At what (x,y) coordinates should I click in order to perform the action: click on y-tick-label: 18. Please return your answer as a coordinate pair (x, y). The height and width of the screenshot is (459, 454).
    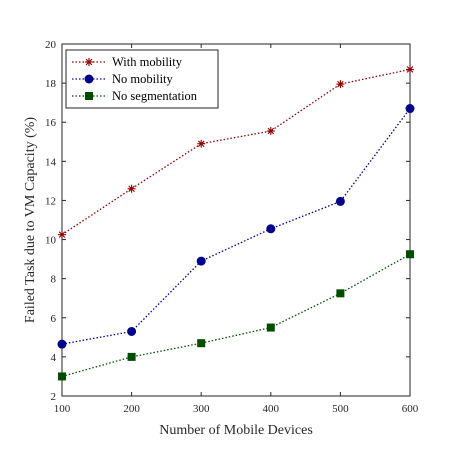
    Looking at the image, I should click on (51, 84).